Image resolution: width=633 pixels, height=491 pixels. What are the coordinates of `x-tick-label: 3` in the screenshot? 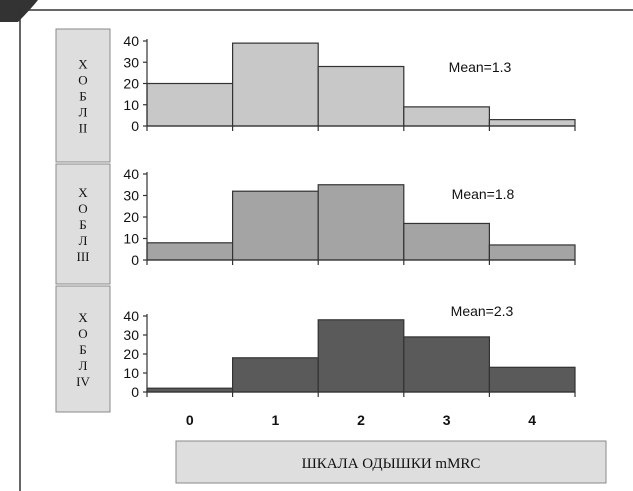 It's located at (447, 420).